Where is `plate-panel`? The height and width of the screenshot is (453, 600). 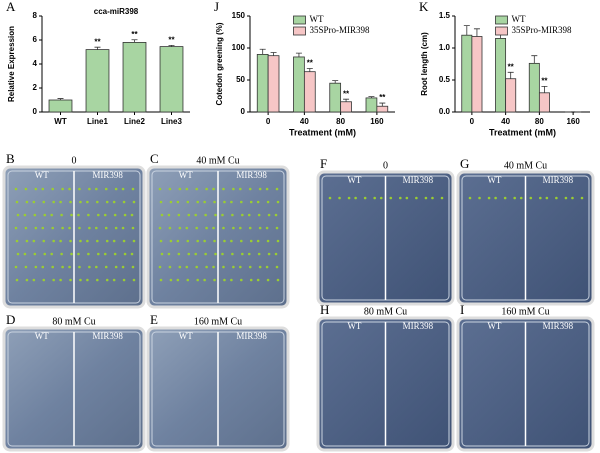
plate-panel is located at coordinates (74, 389).